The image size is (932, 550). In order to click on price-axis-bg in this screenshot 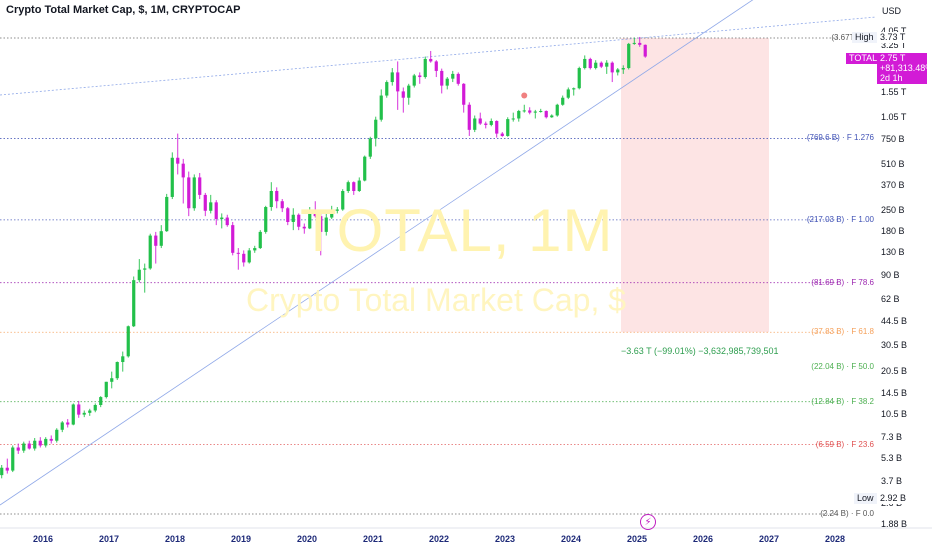, I will do `click(904, 275)`.